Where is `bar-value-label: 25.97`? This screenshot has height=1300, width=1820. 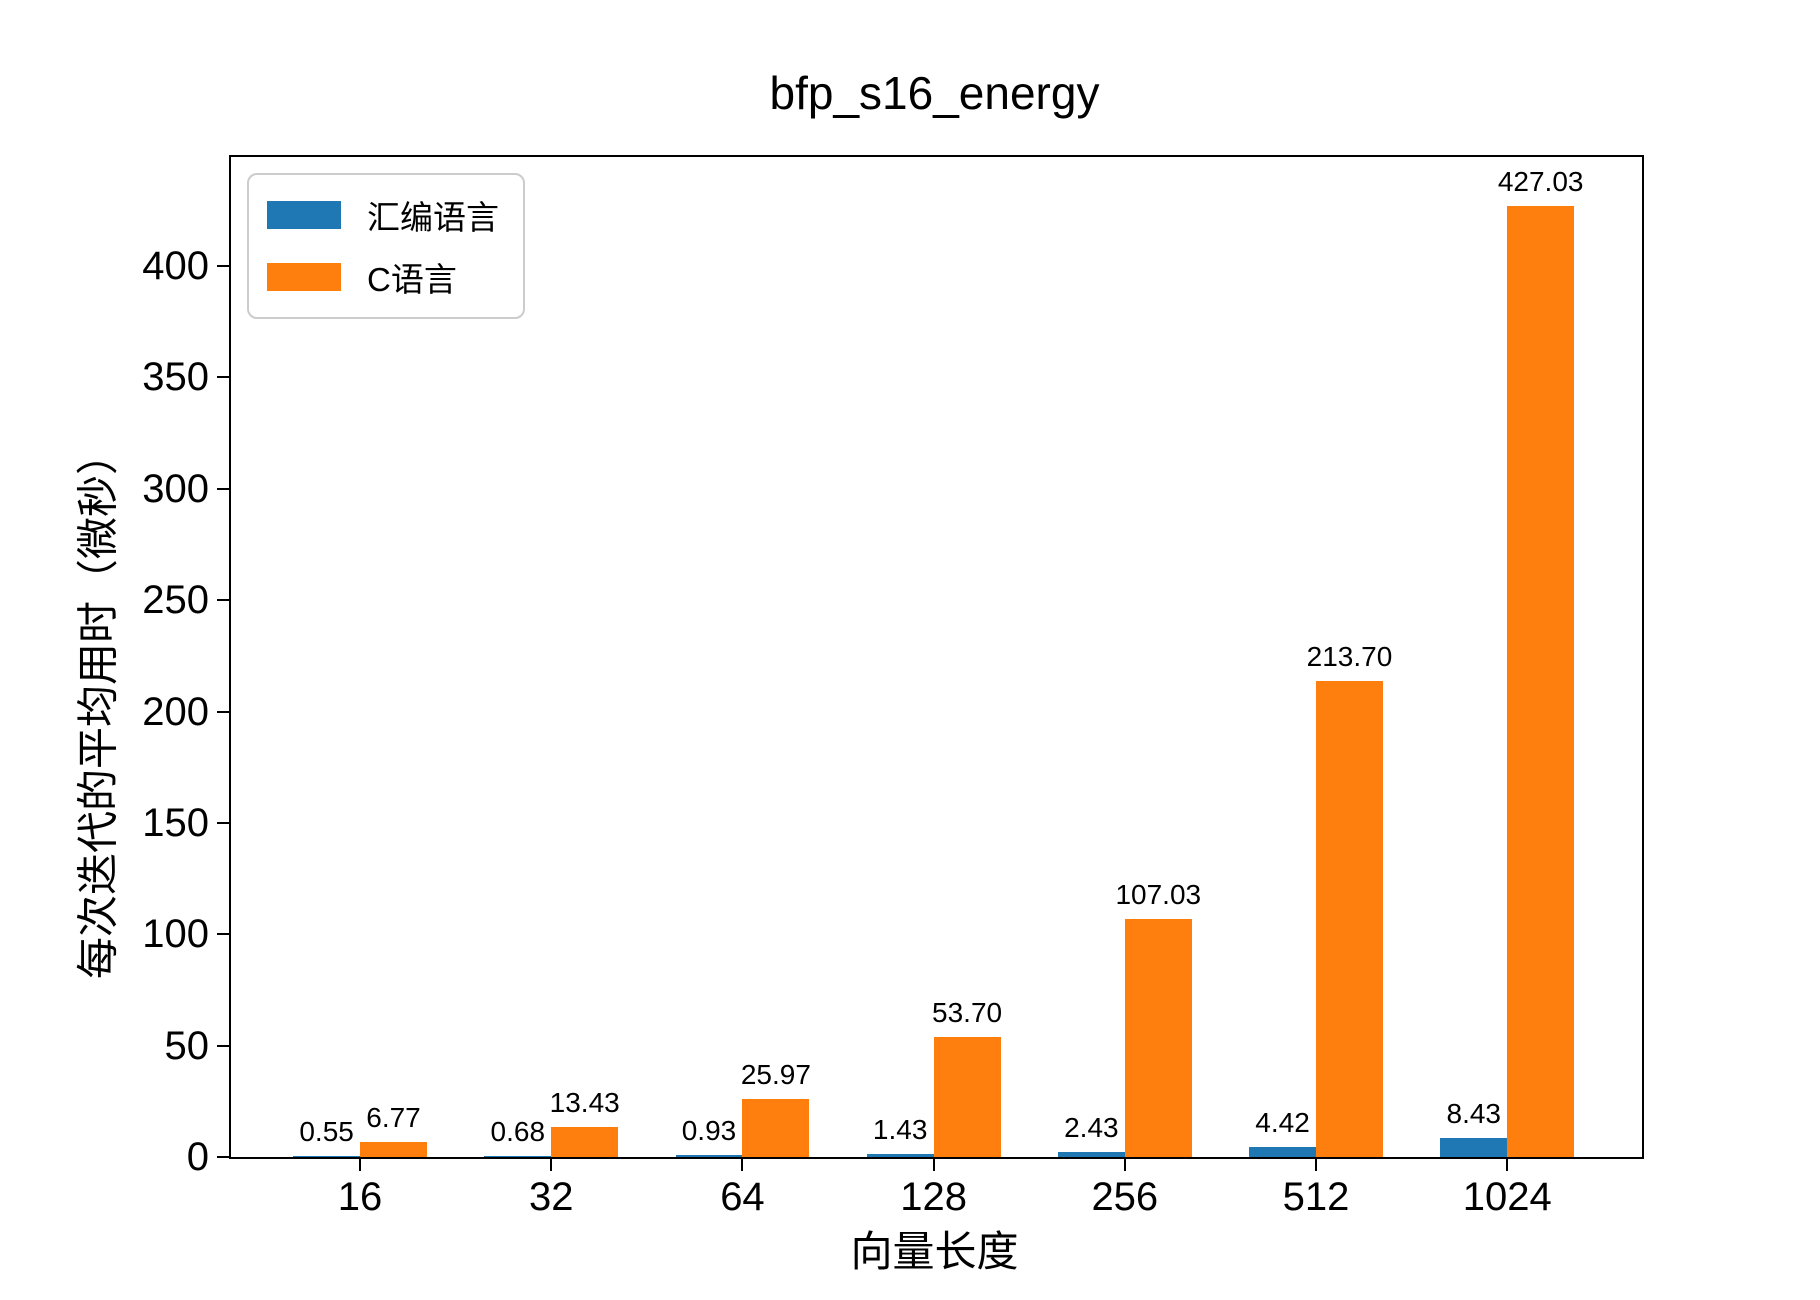 bar-value-label: 25.97 is located at coordinates (775, 1075).